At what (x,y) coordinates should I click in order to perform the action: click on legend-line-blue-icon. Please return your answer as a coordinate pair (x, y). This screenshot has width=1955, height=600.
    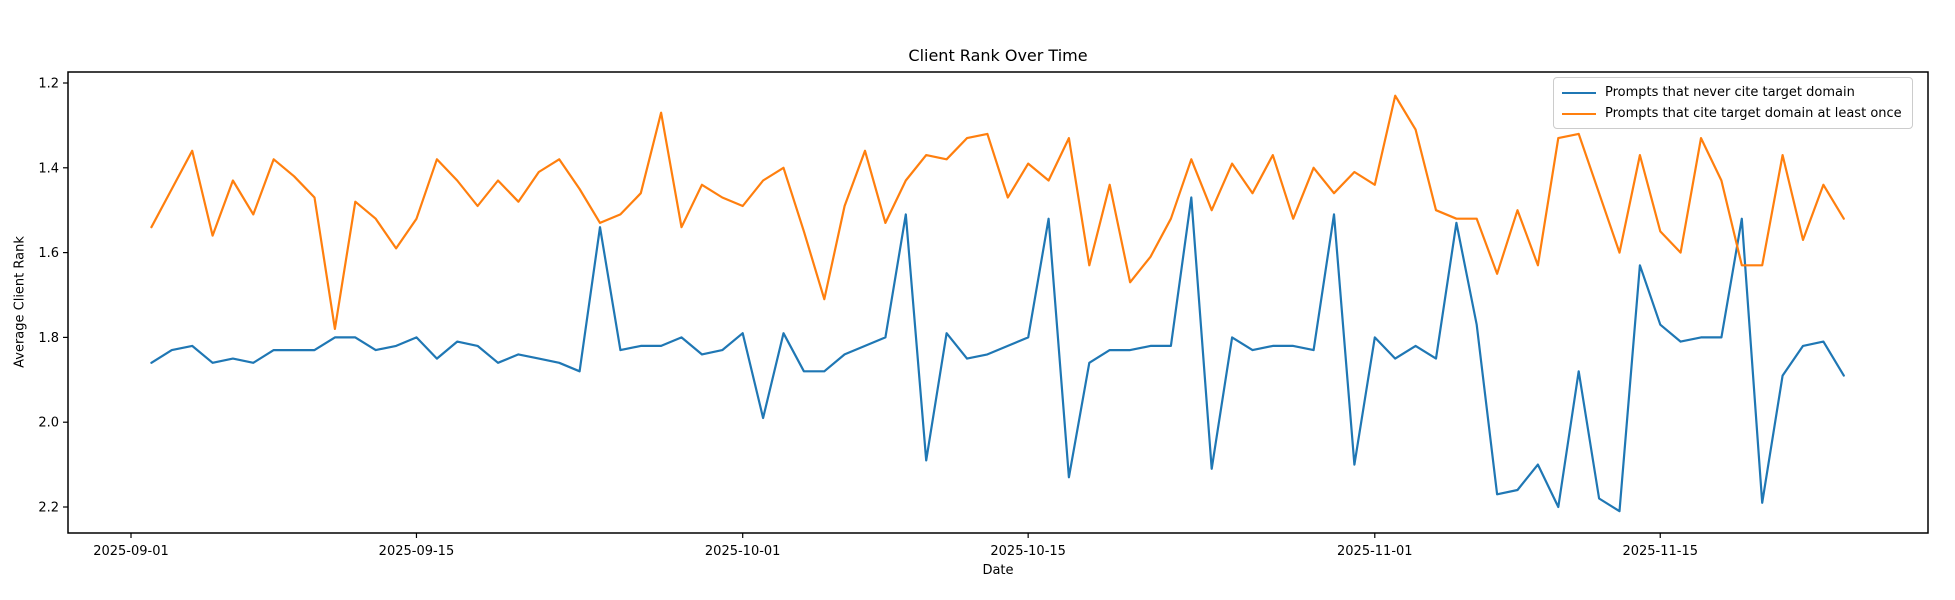
    Looking at the image, I should click on (1579, 92).